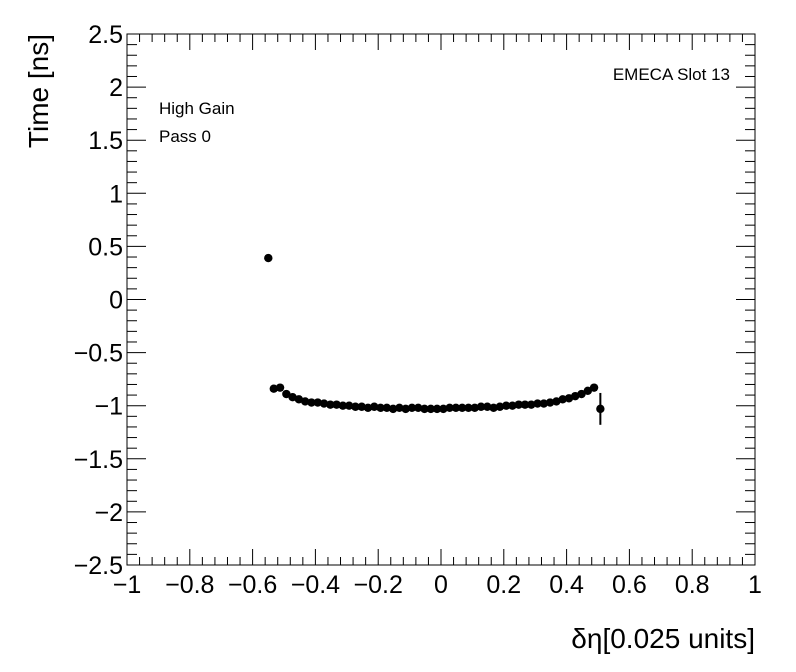  What do you see at coordinates (189, 585) in the screenshot?
I see `x-tick-label: −0.8` at bounding box center [189, 585].